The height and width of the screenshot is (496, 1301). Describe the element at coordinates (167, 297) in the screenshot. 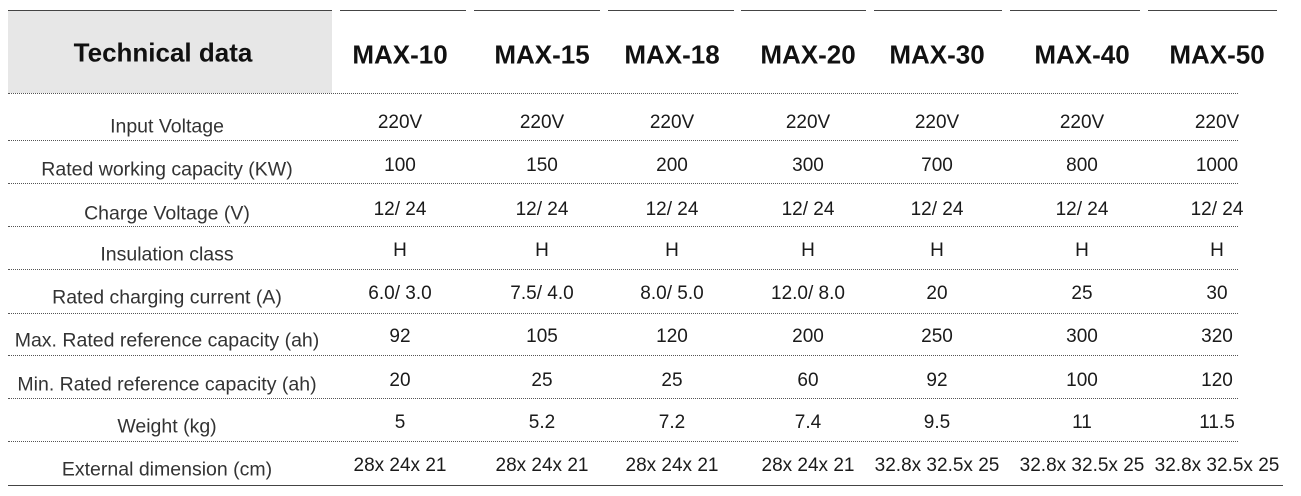

I see `row-label: Rated charging current (A)` at that location.